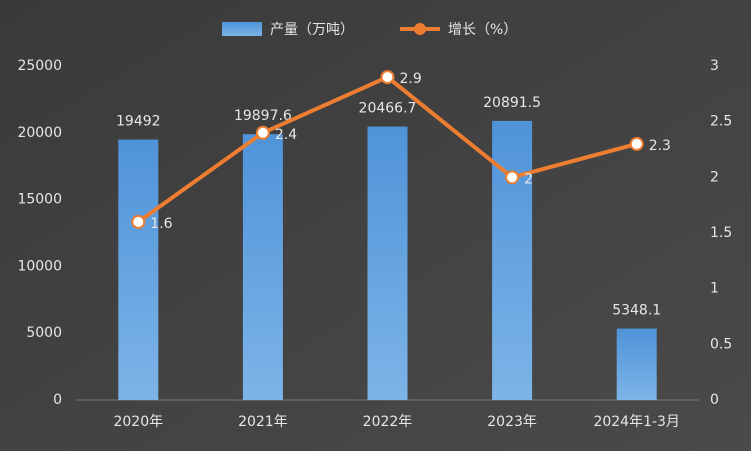 This screenshot has height=451, width=751. What do you see at coordinates (263, 116) in the screenshot?
I see `bar-value-label: 19897.6` at bounding box center [263, 116].